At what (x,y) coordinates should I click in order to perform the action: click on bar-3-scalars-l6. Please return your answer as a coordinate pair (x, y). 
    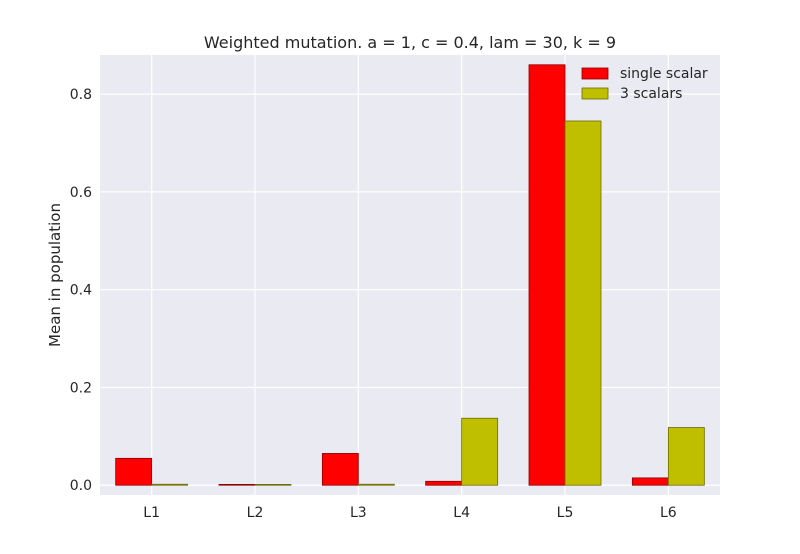
    Looking at the image, I should click on (686, 456).